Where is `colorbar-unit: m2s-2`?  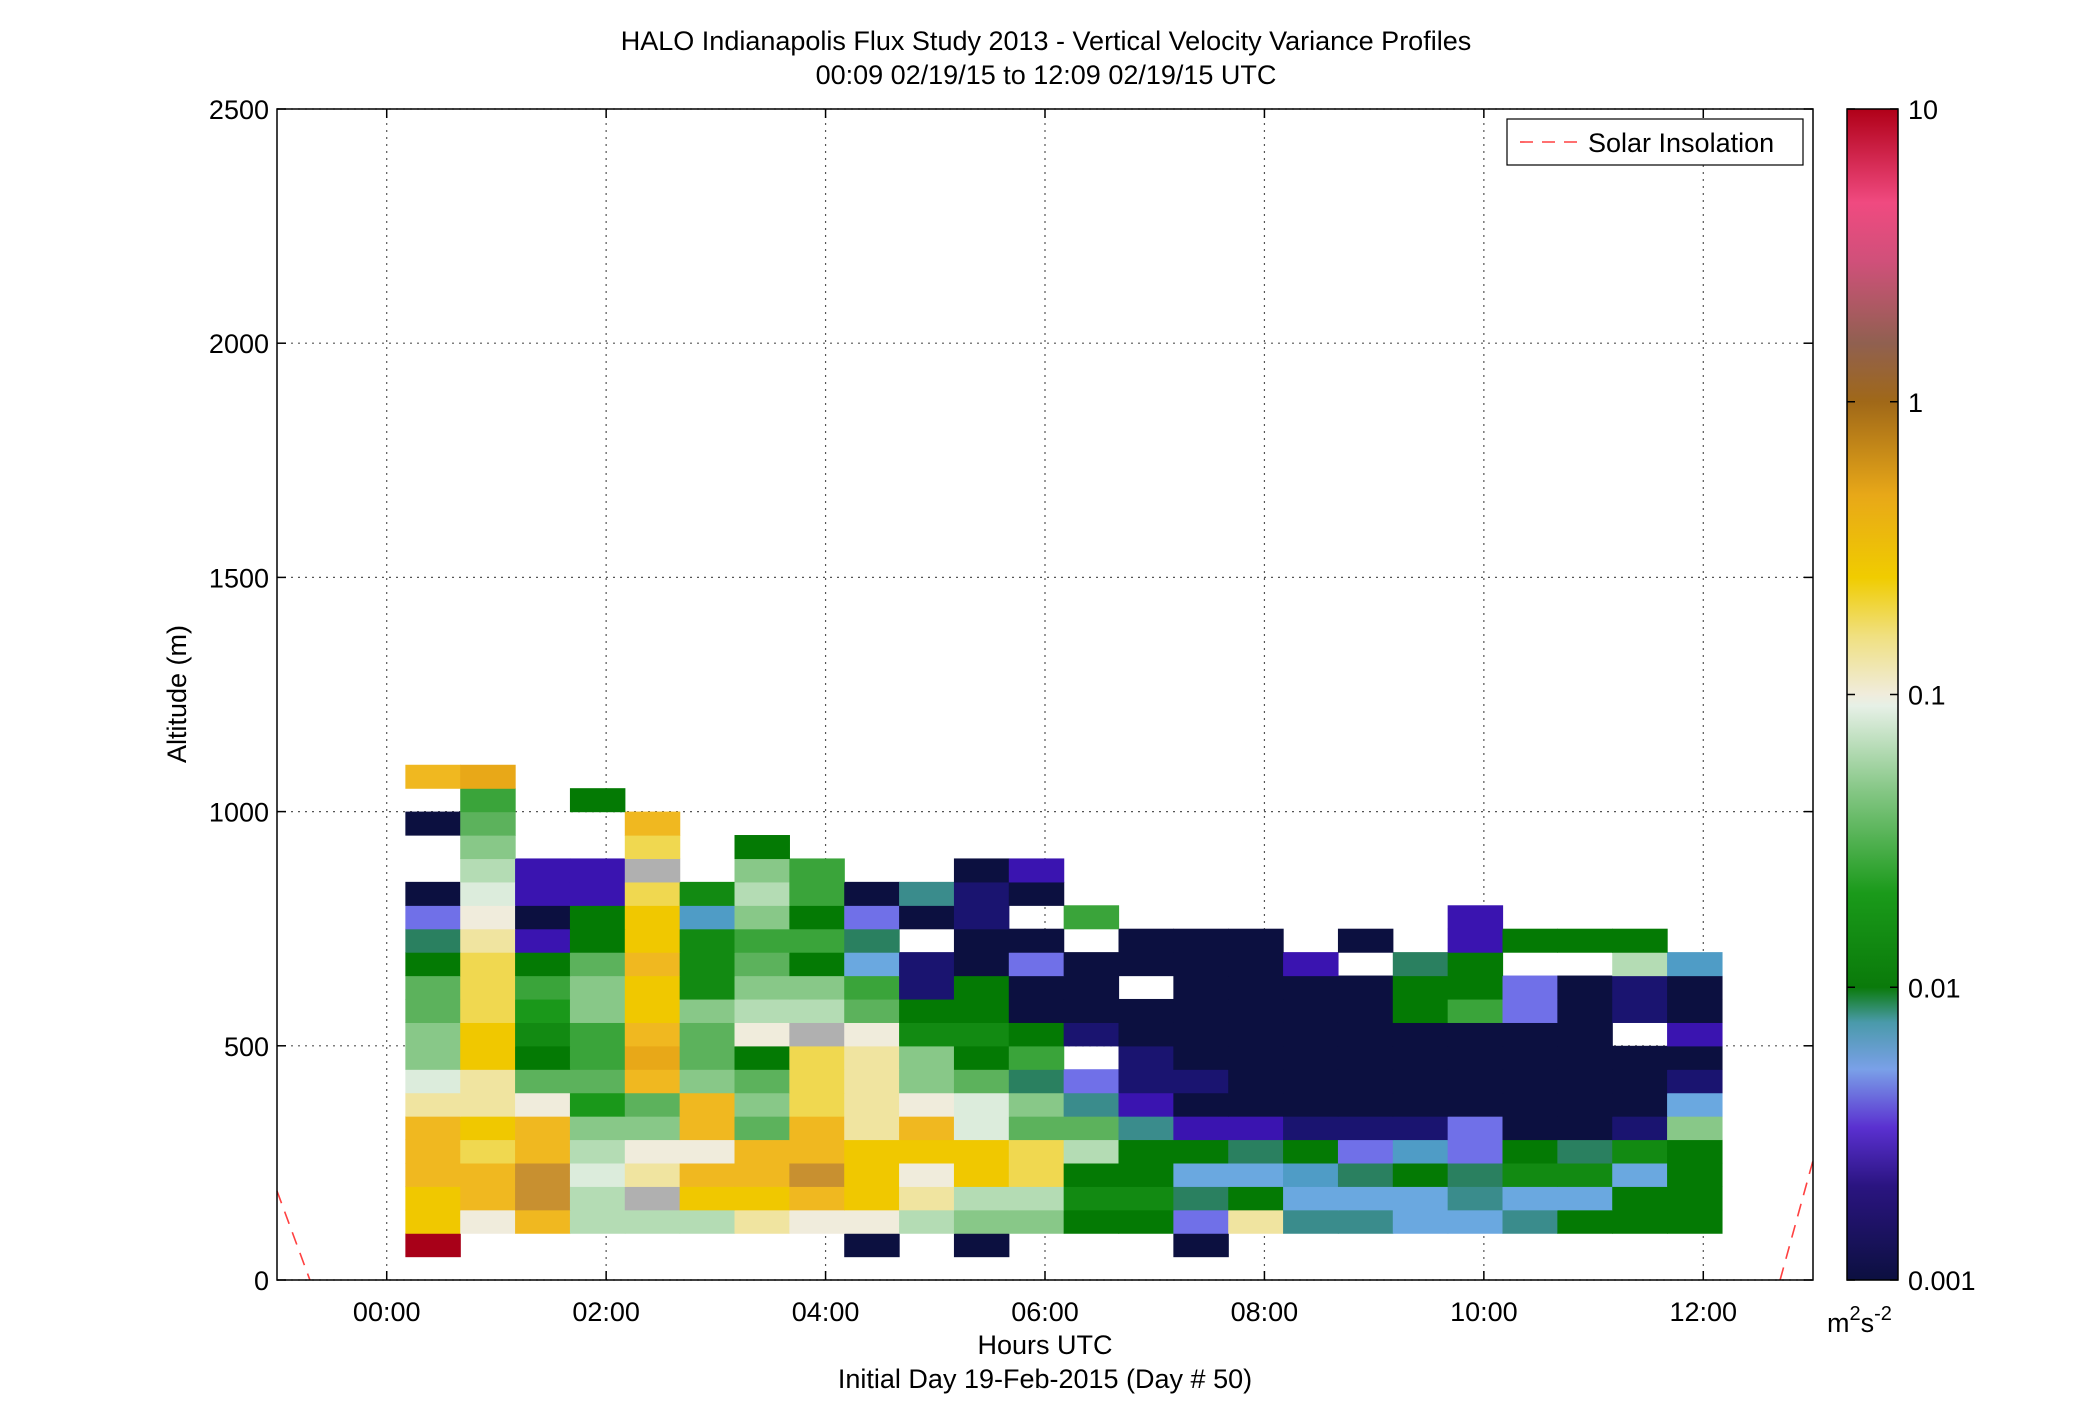 colorbar-unit: m2s-2 is located at coordinates (1859, 1320).